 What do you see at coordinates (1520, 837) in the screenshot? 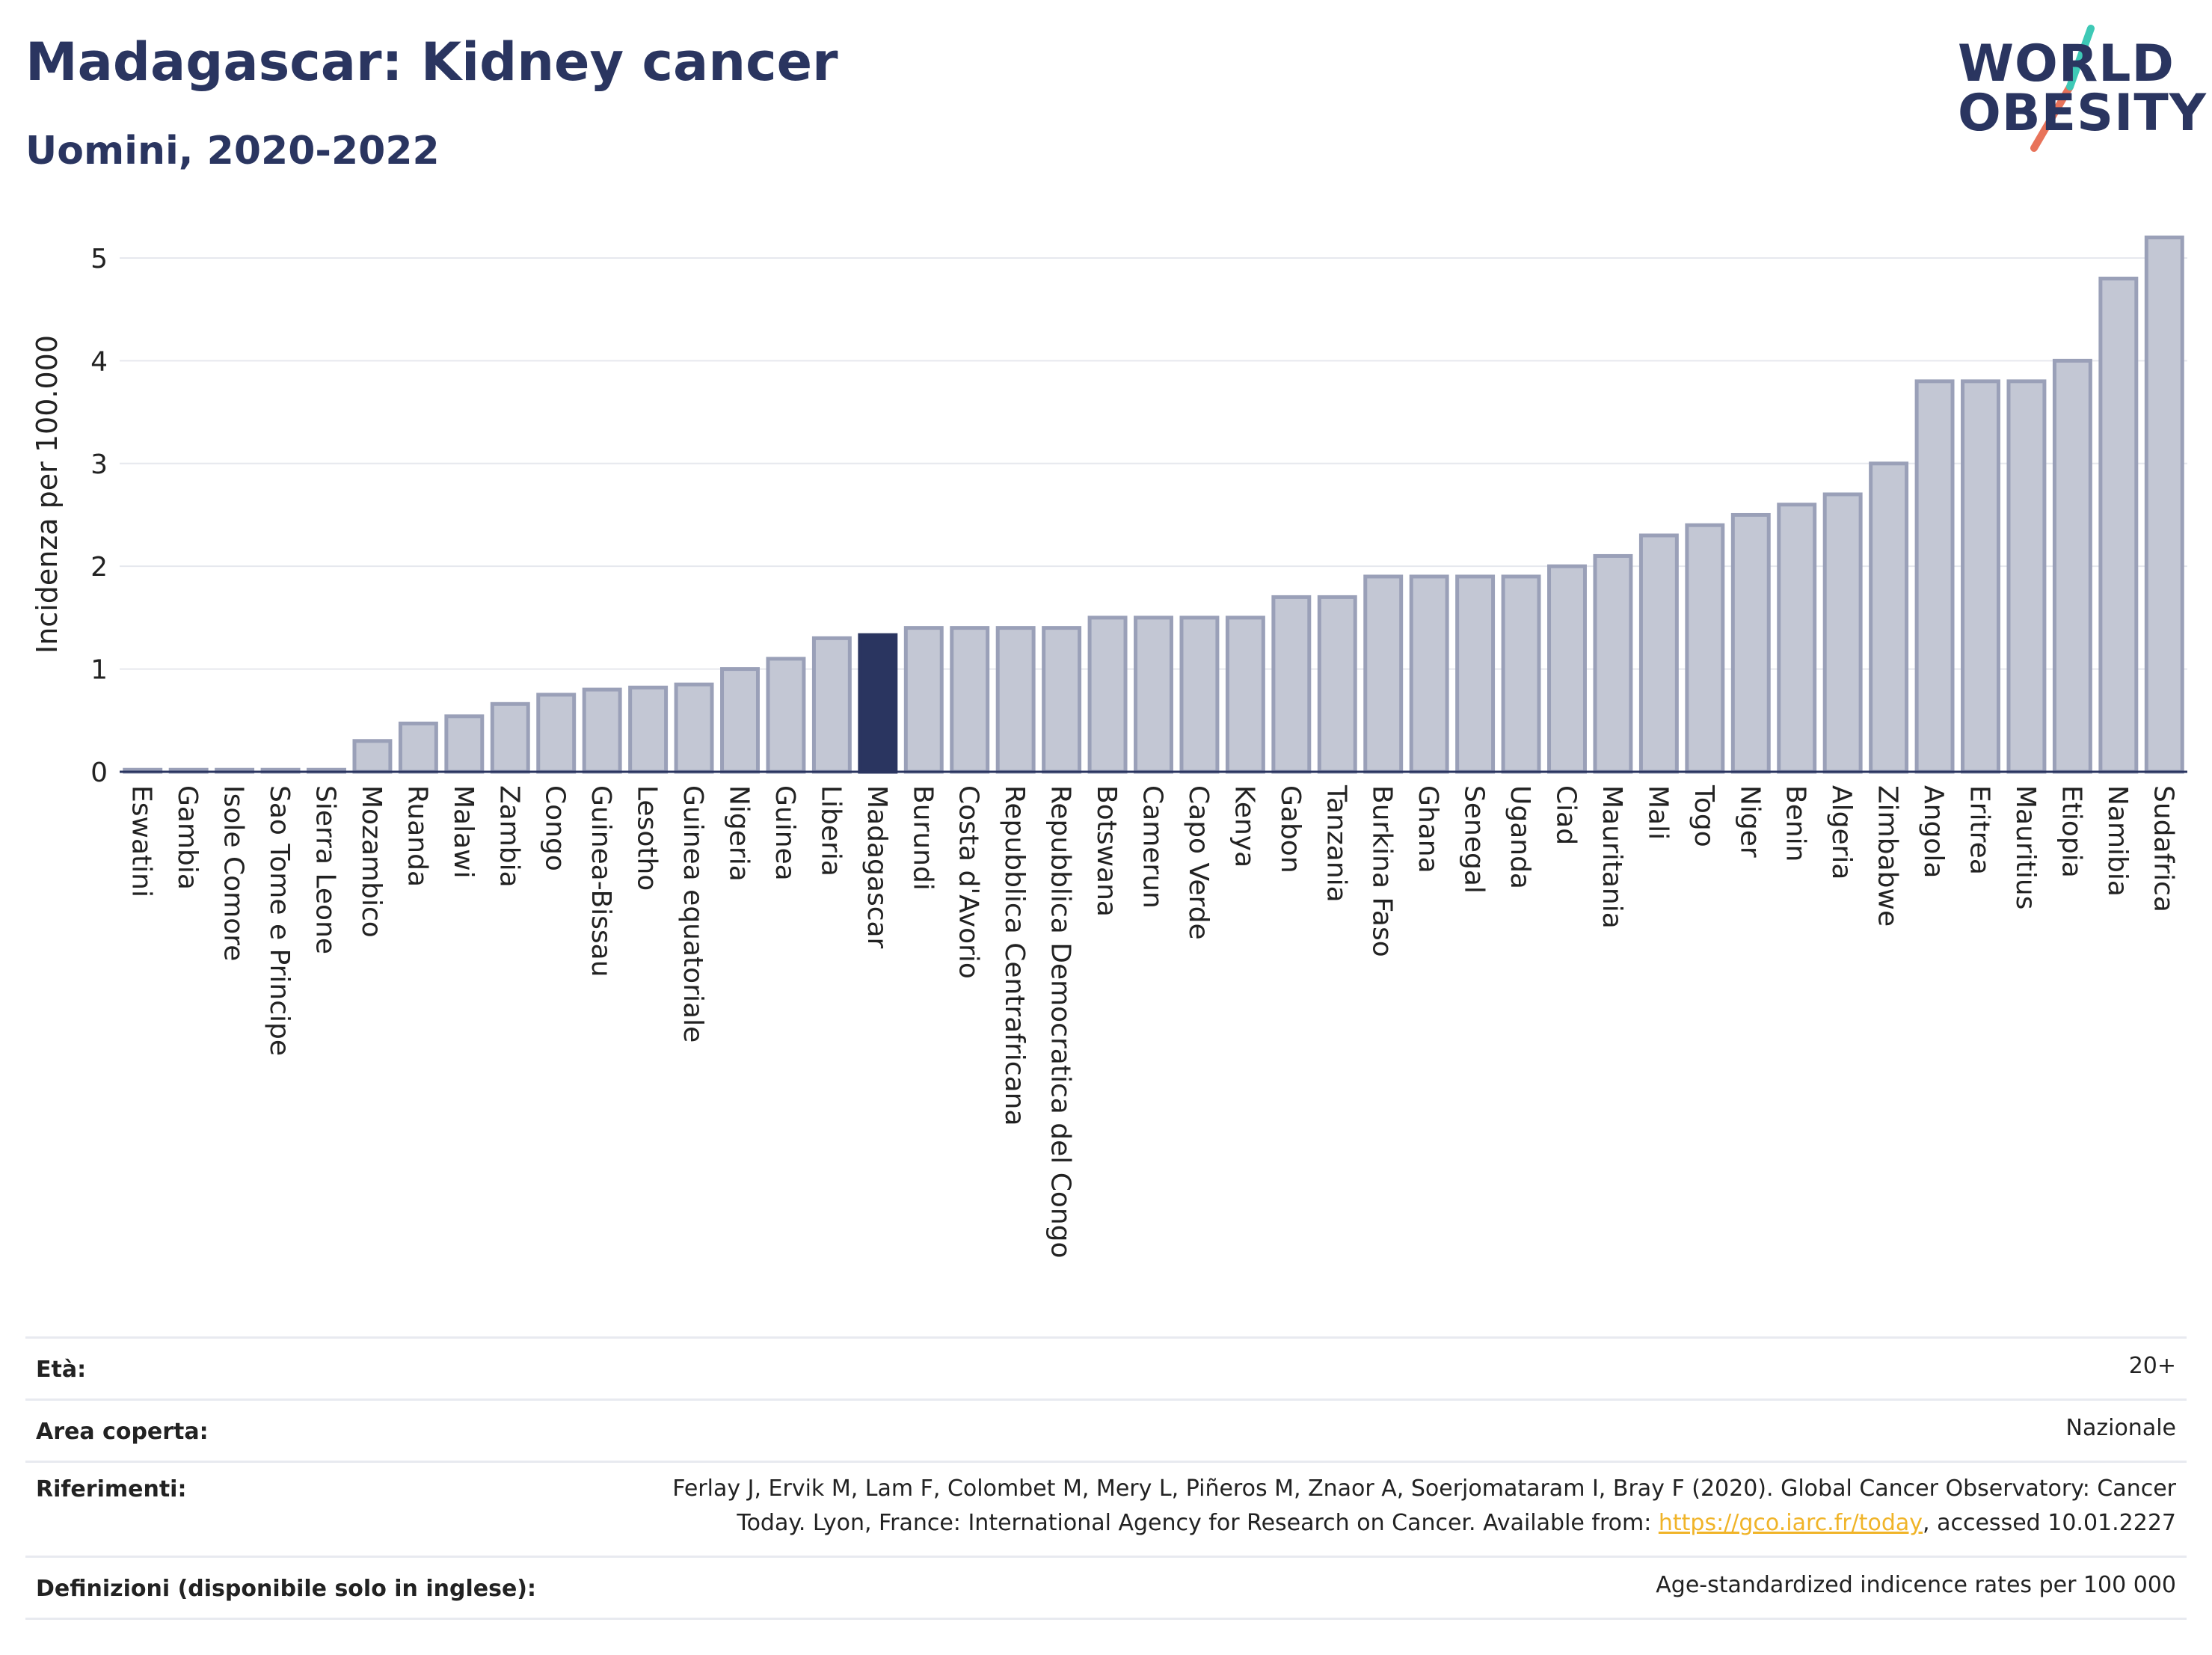
I see `x-tick-label: Uganda` at bounding box center [1520, 837].